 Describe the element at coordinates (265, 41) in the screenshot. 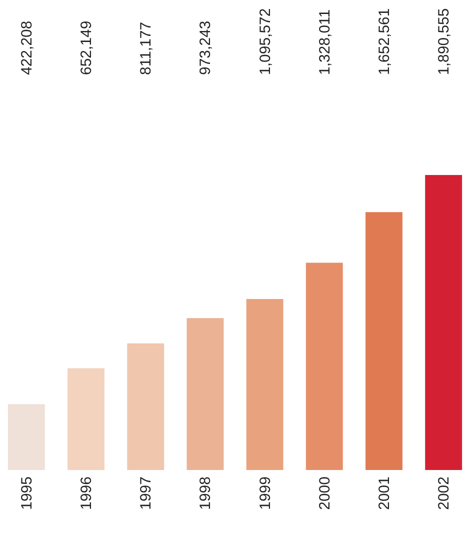

I see `data-label: 1,095,572` at that location.